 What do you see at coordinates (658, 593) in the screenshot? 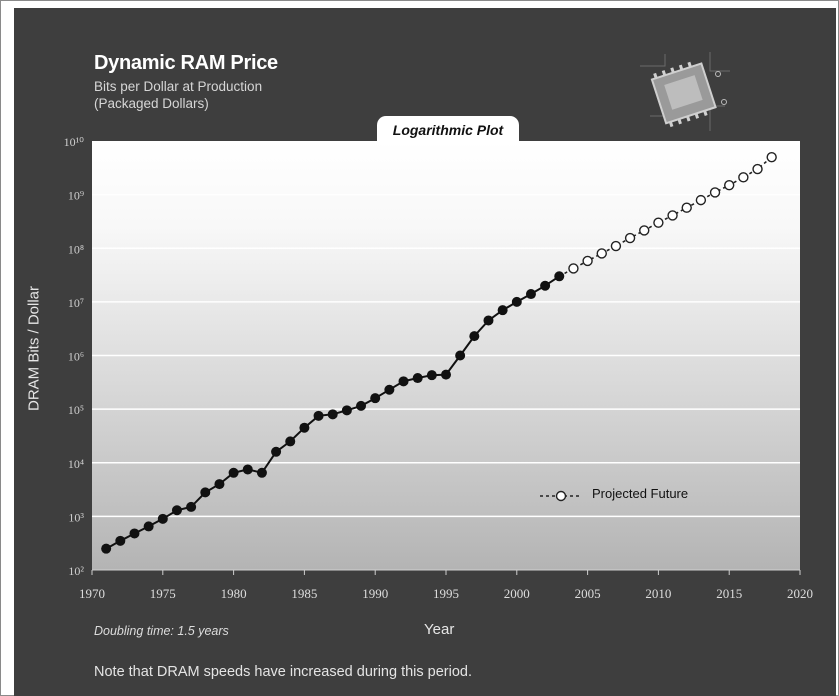
I see `x-tick-label: 2010` at bounding box center [658, 593].